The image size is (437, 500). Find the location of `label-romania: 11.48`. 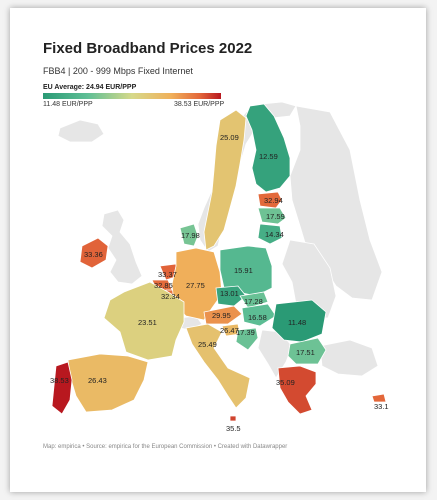

label-romania: 11.48 is located at coordinates (297, 322).